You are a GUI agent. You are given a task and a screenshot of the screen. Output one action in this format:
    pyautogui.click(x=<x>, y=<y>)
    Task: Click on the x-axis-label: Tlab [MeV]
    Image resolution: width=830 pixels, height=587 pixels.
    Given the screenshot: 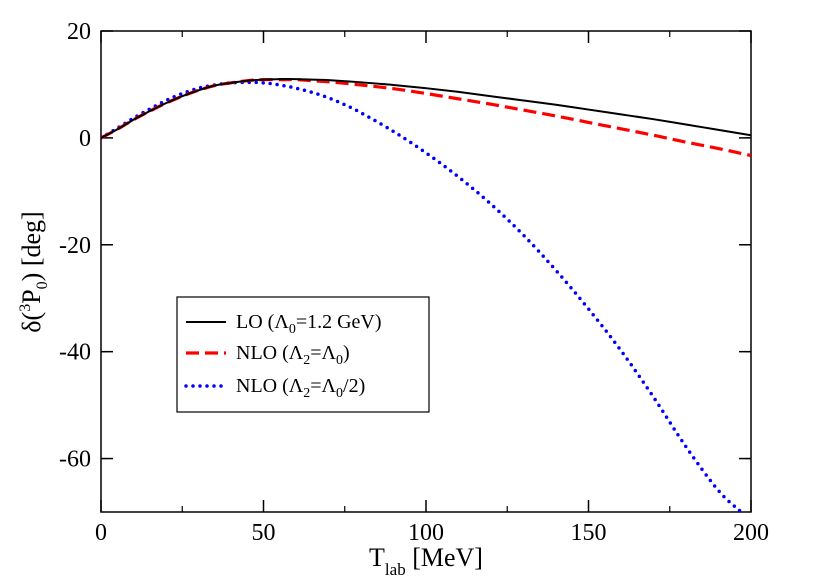 What is the action you would take?
    pyautogui.click(x=426, y=561)
    